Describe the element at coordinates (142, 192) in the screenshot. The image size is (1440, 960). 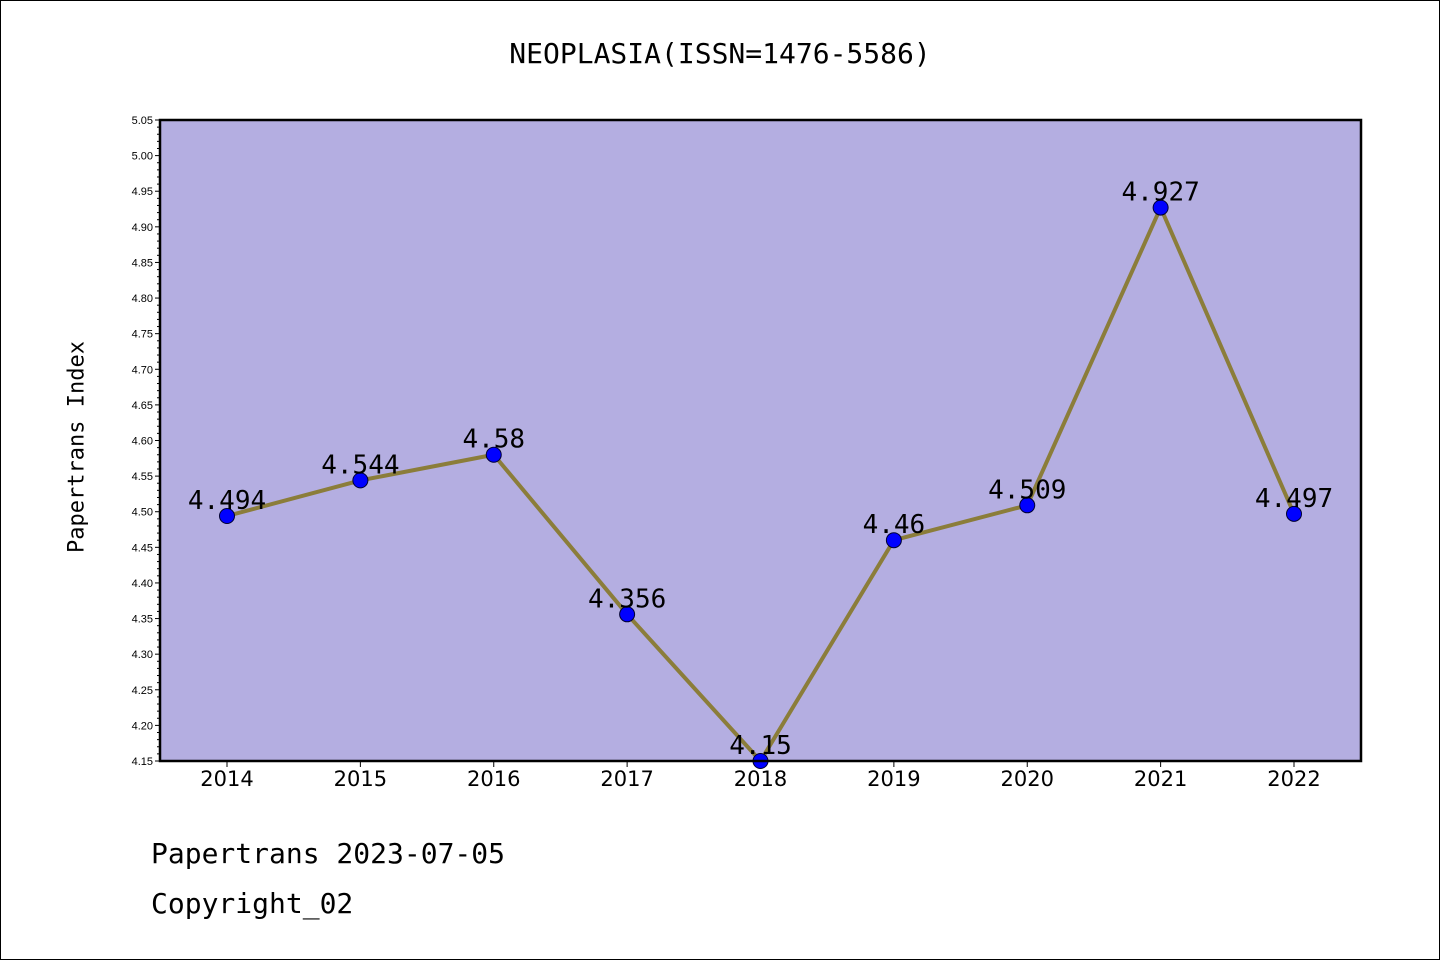
I see `y-tick-label: 4.95` at that location.